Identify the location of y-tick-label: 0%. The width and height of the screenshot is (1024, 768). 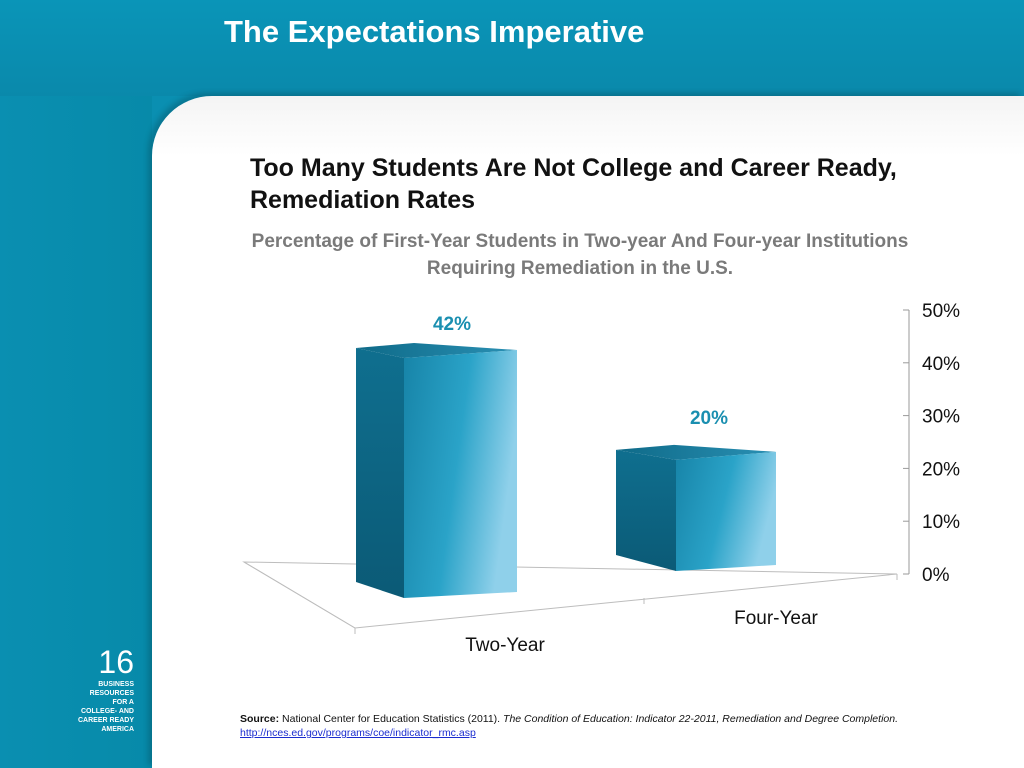
(936, 575).